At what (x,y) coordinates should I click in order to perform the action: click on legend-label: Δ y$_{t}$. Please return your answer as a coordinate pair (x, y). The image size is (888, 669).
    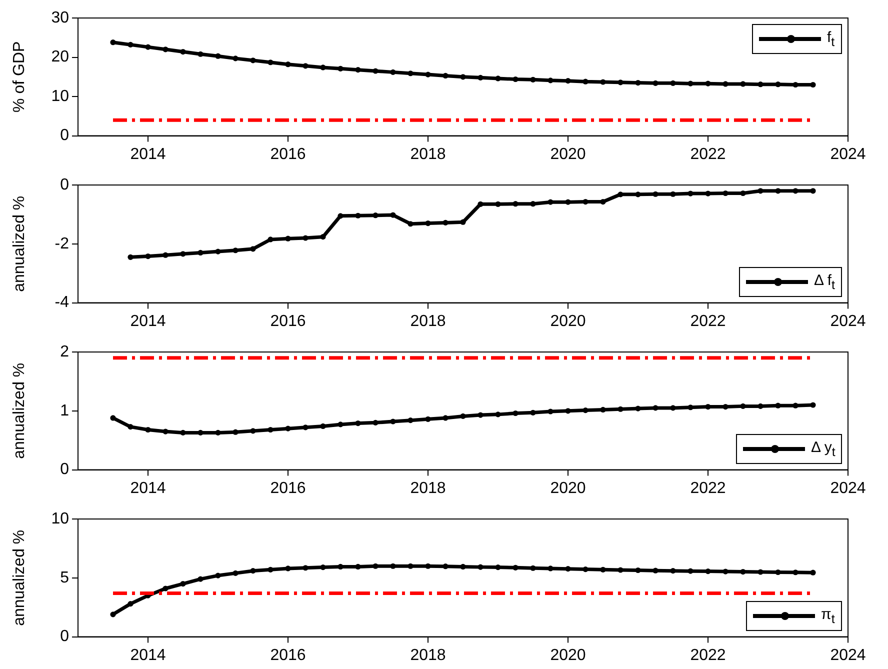
    Looking at the image, I should click on (823, 448).